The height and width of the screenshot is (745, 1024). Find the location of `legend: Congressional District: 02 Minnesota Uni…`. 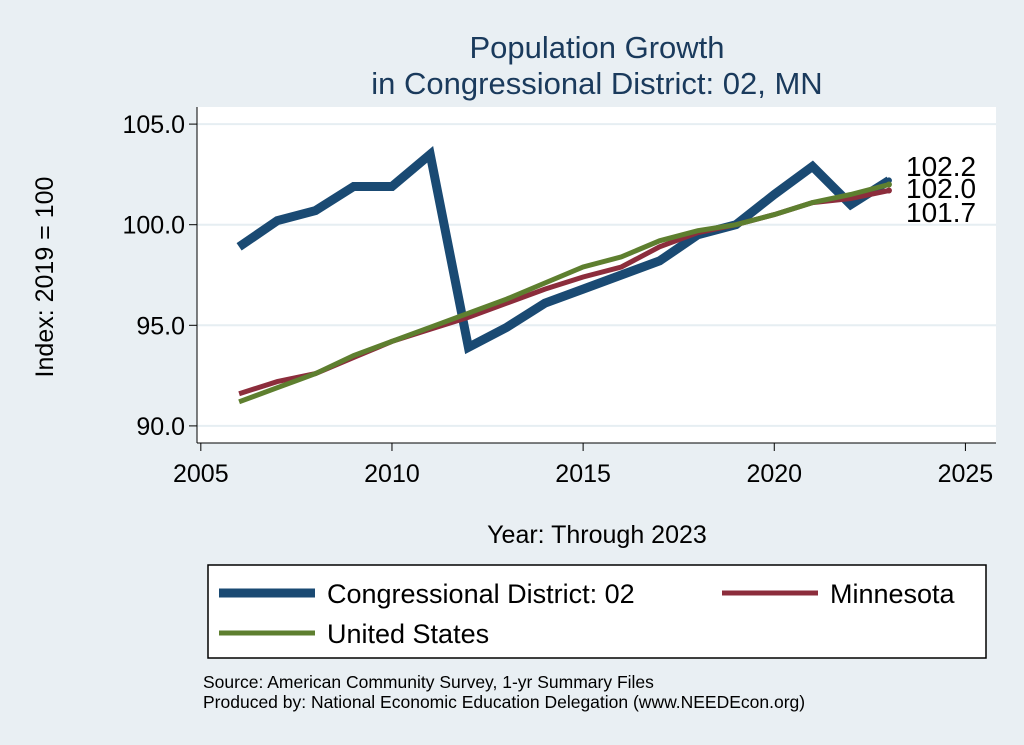

legend: Congressional District: 02 Minnesota Uni… is located at coordinates (597, 611).